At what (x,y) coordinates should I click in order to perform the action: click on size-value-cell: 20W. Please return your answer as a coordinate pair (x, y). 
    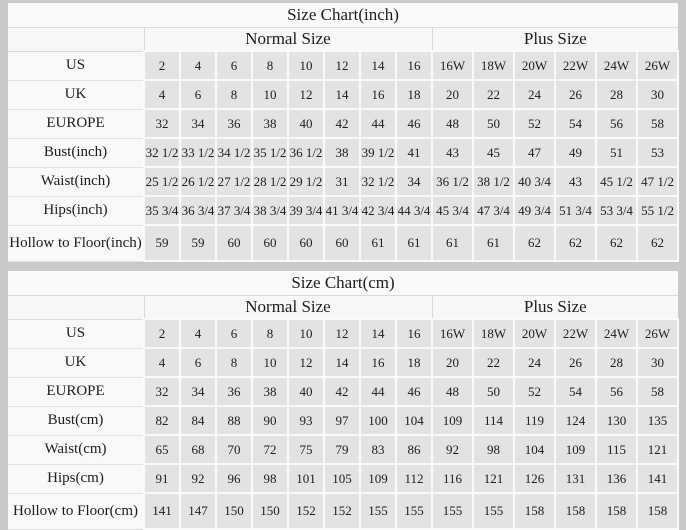
    Looking at the image, I should click on (534, 65).